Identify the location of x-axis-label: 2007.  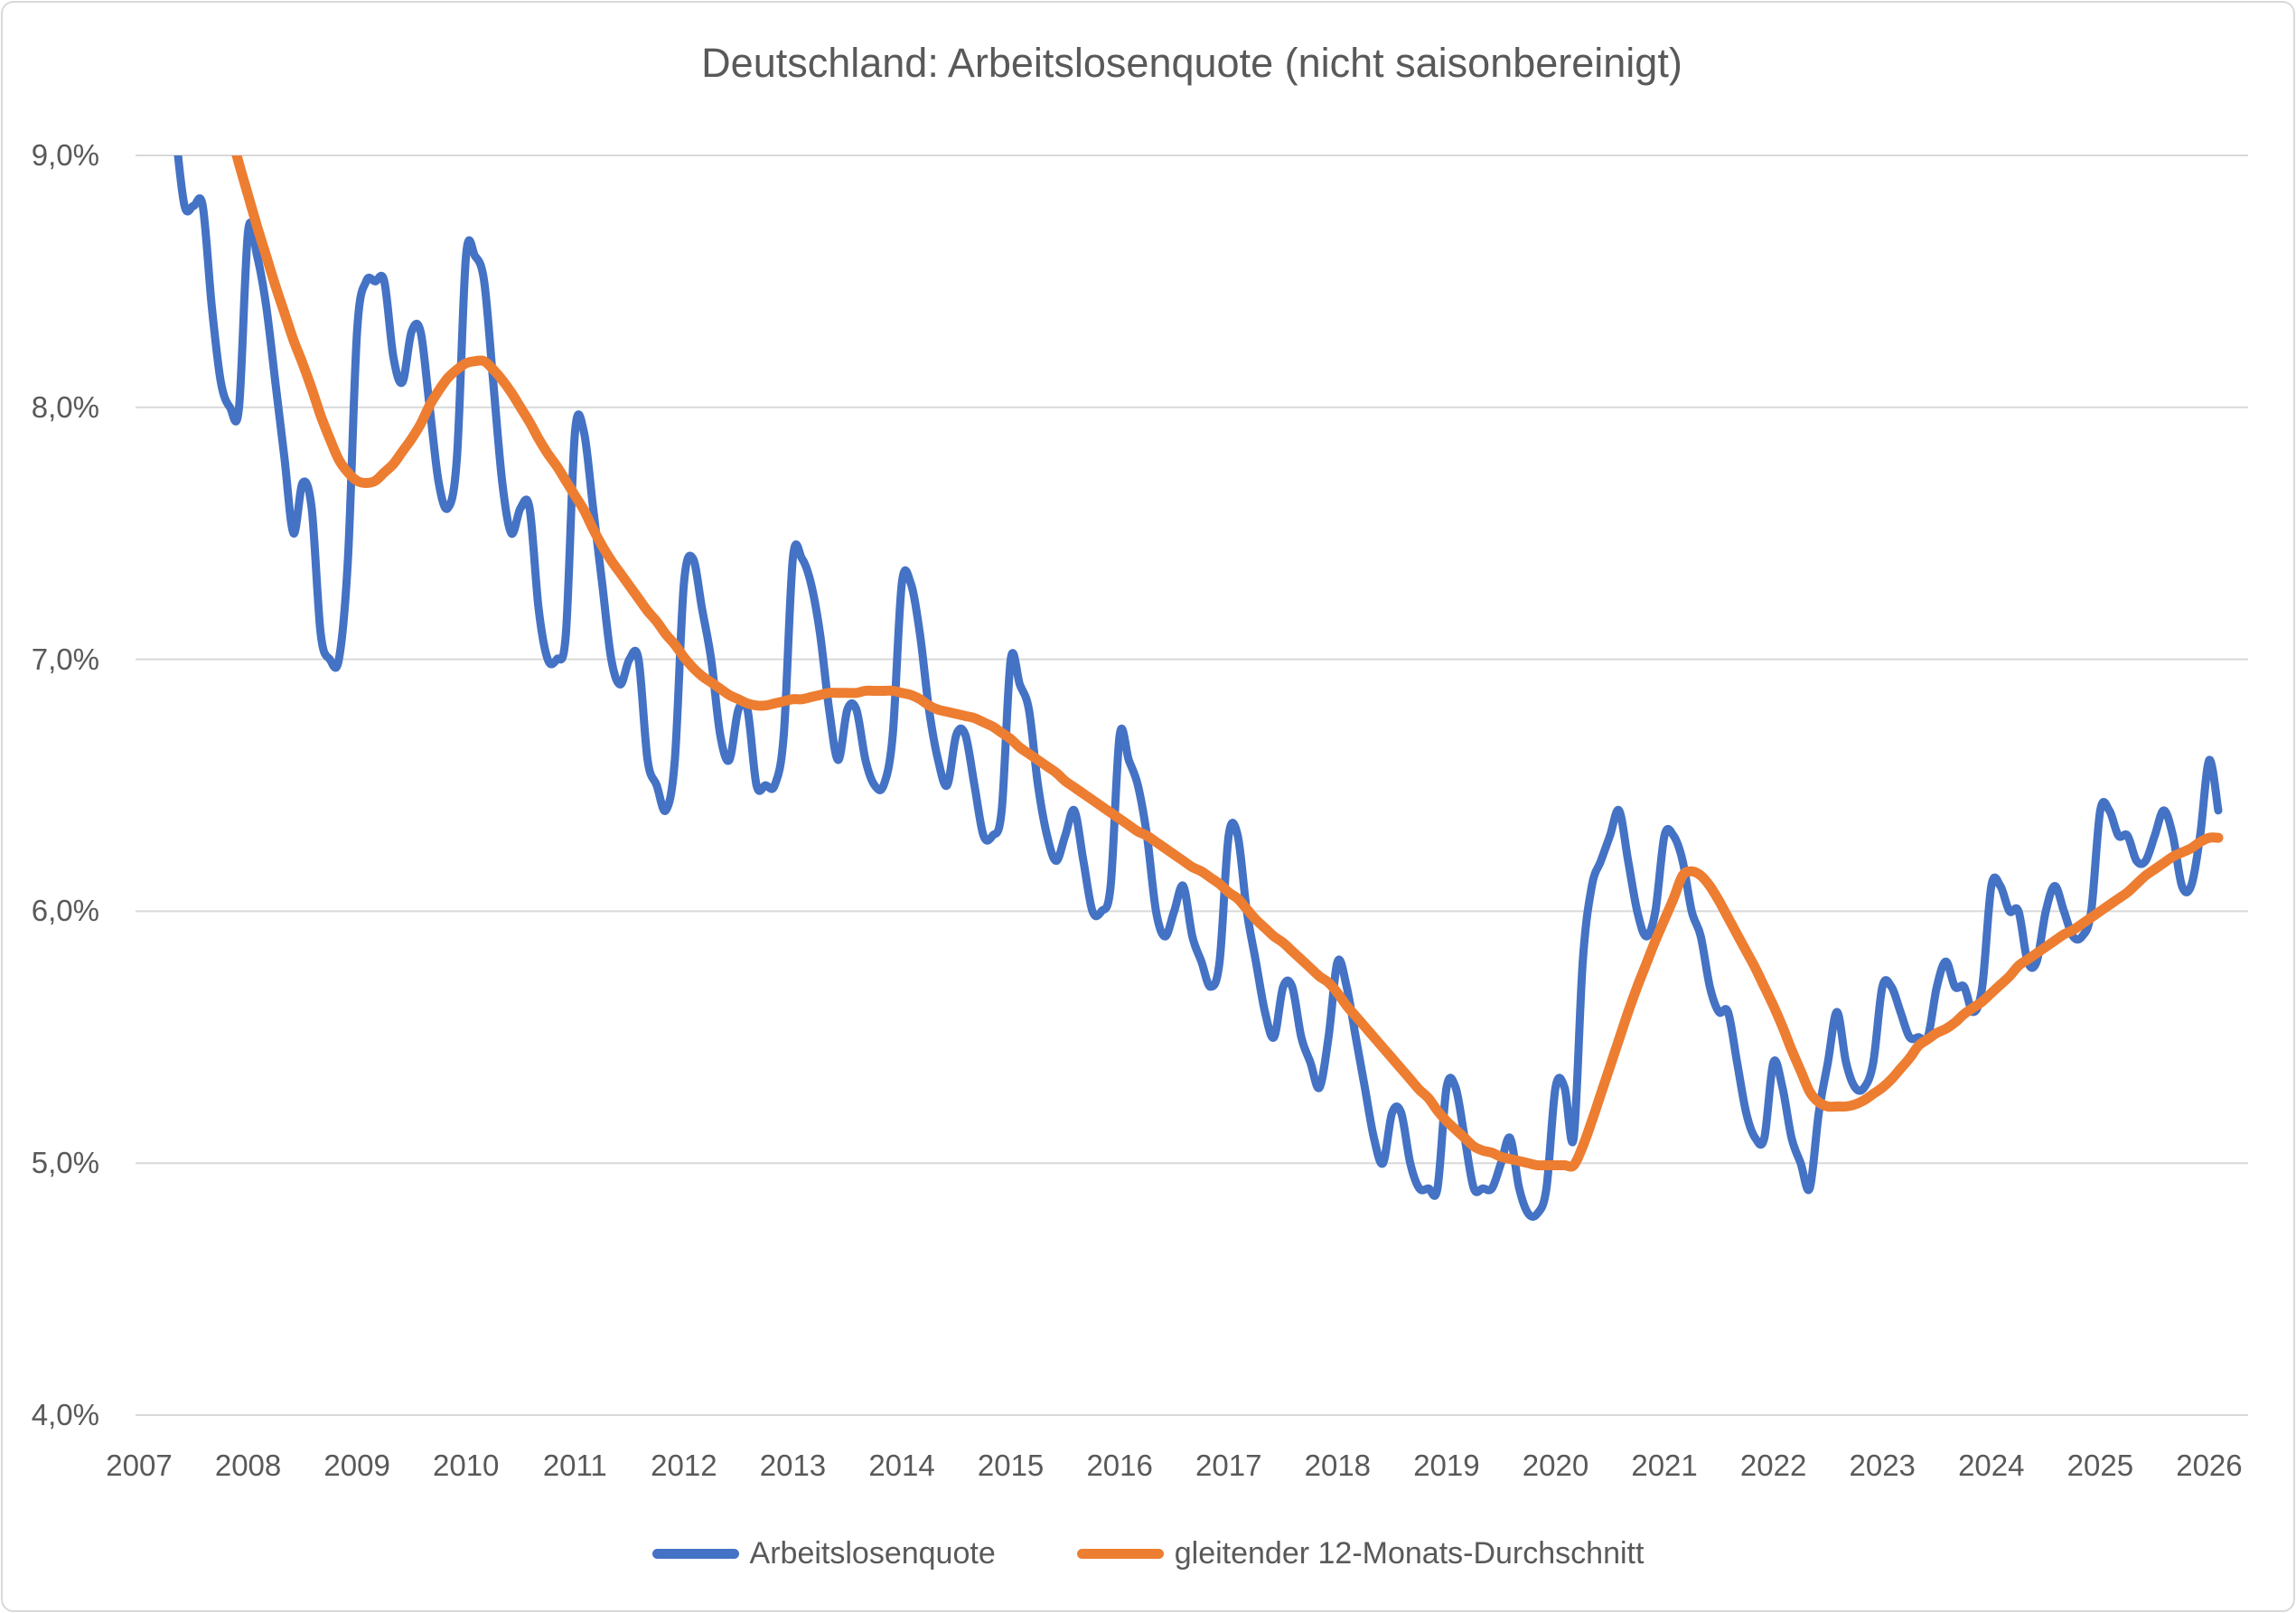
(139, 1465).